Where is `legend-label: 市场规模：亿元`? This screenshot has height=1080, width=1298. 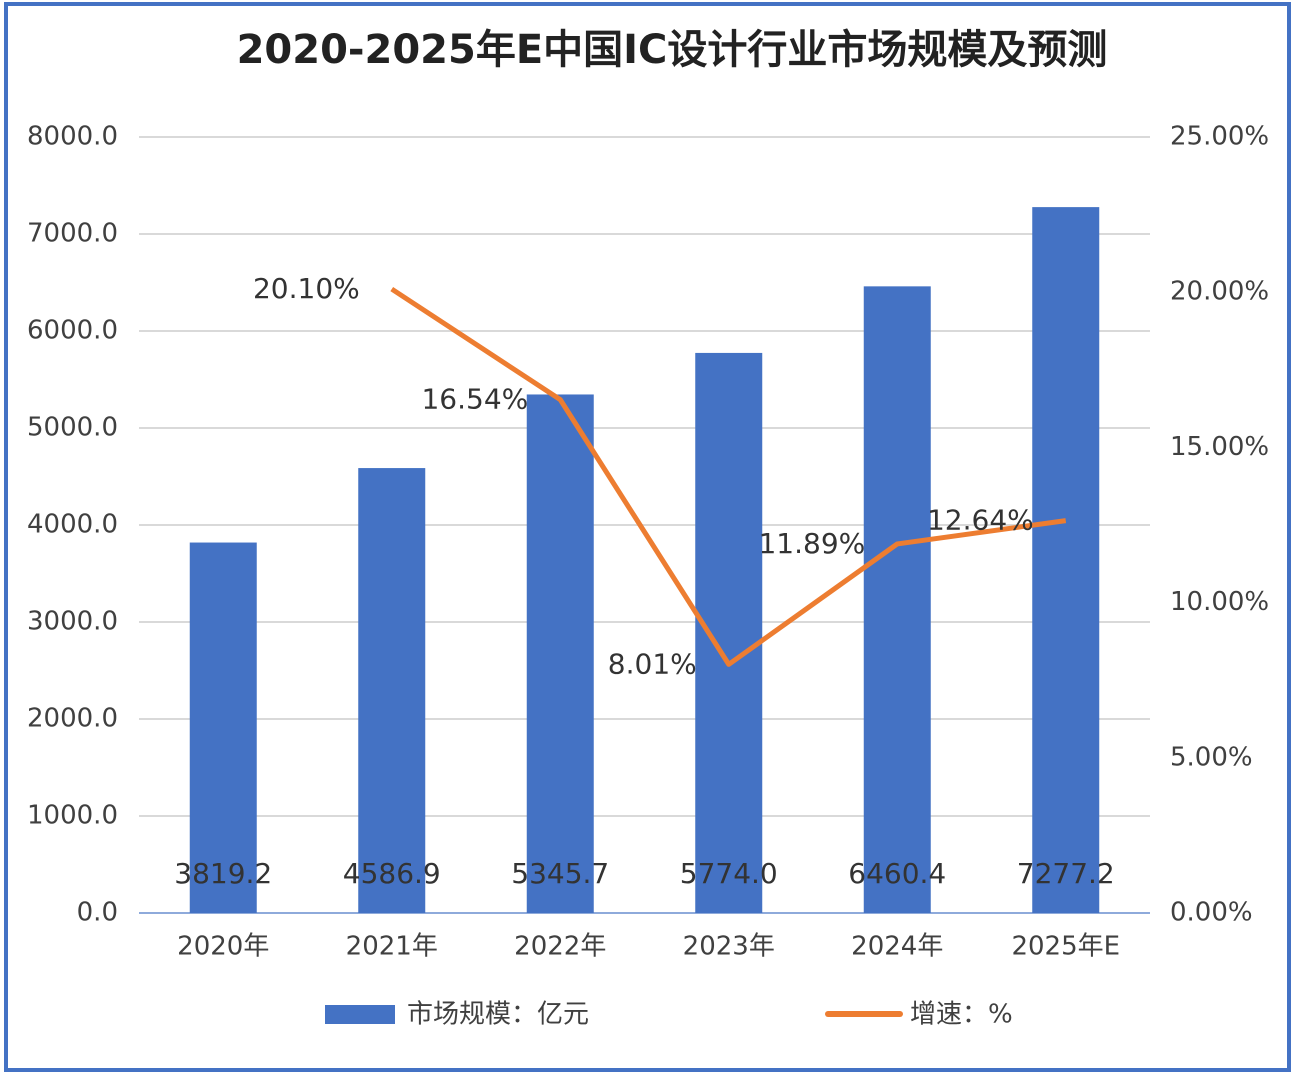
legend-label: 市场规模：亿元 is located at coordinates (498, 1015).